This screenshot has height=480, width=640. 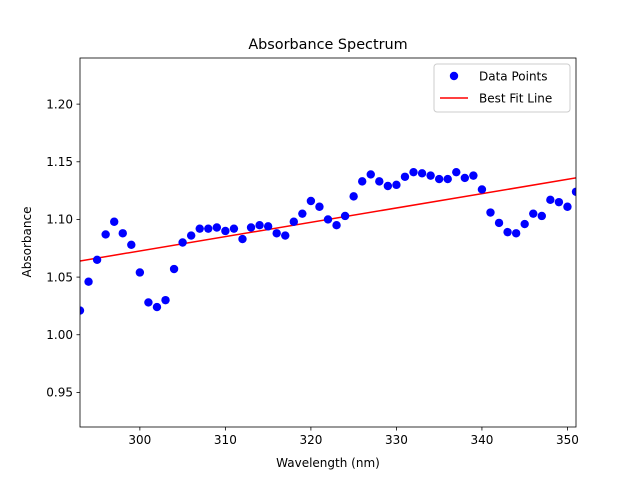 What do you see at coordinates (27, 242) in the screenshot?
I see `y-axis-label: Absorbance` at bounding box center [27, 242].